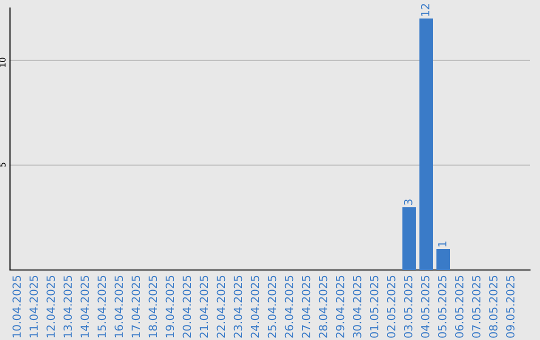  What do you see at coordinates (204, 307) in the screenshot?
I see `x-tick-label: 21.04.2025` at bounding box center [204, 307].